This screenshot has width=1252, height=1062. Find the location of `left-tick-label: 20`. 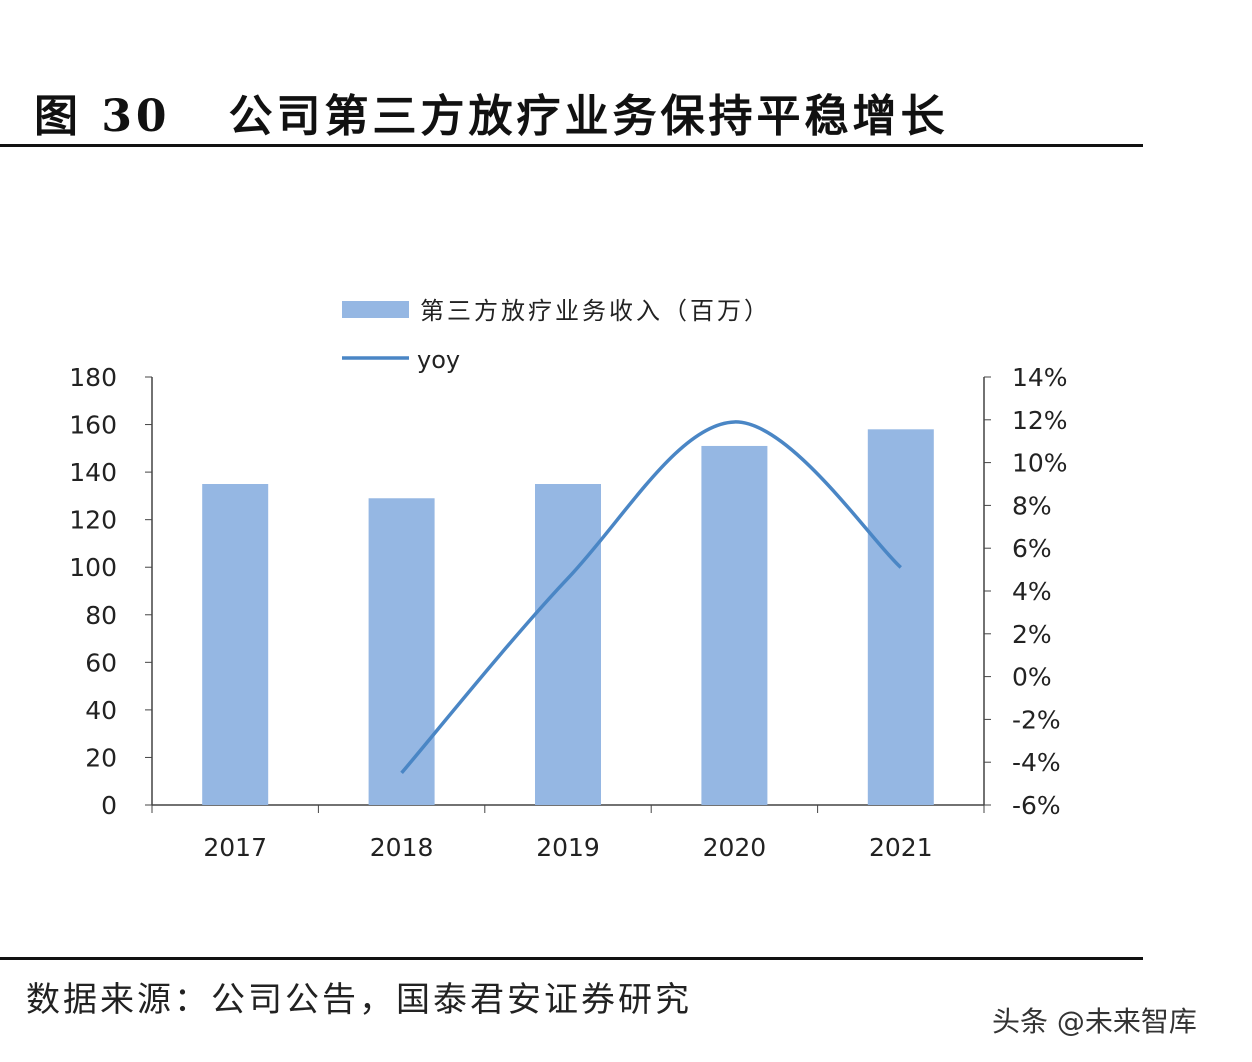

left-tick-label: 20 is located at coordinates (101, 757).